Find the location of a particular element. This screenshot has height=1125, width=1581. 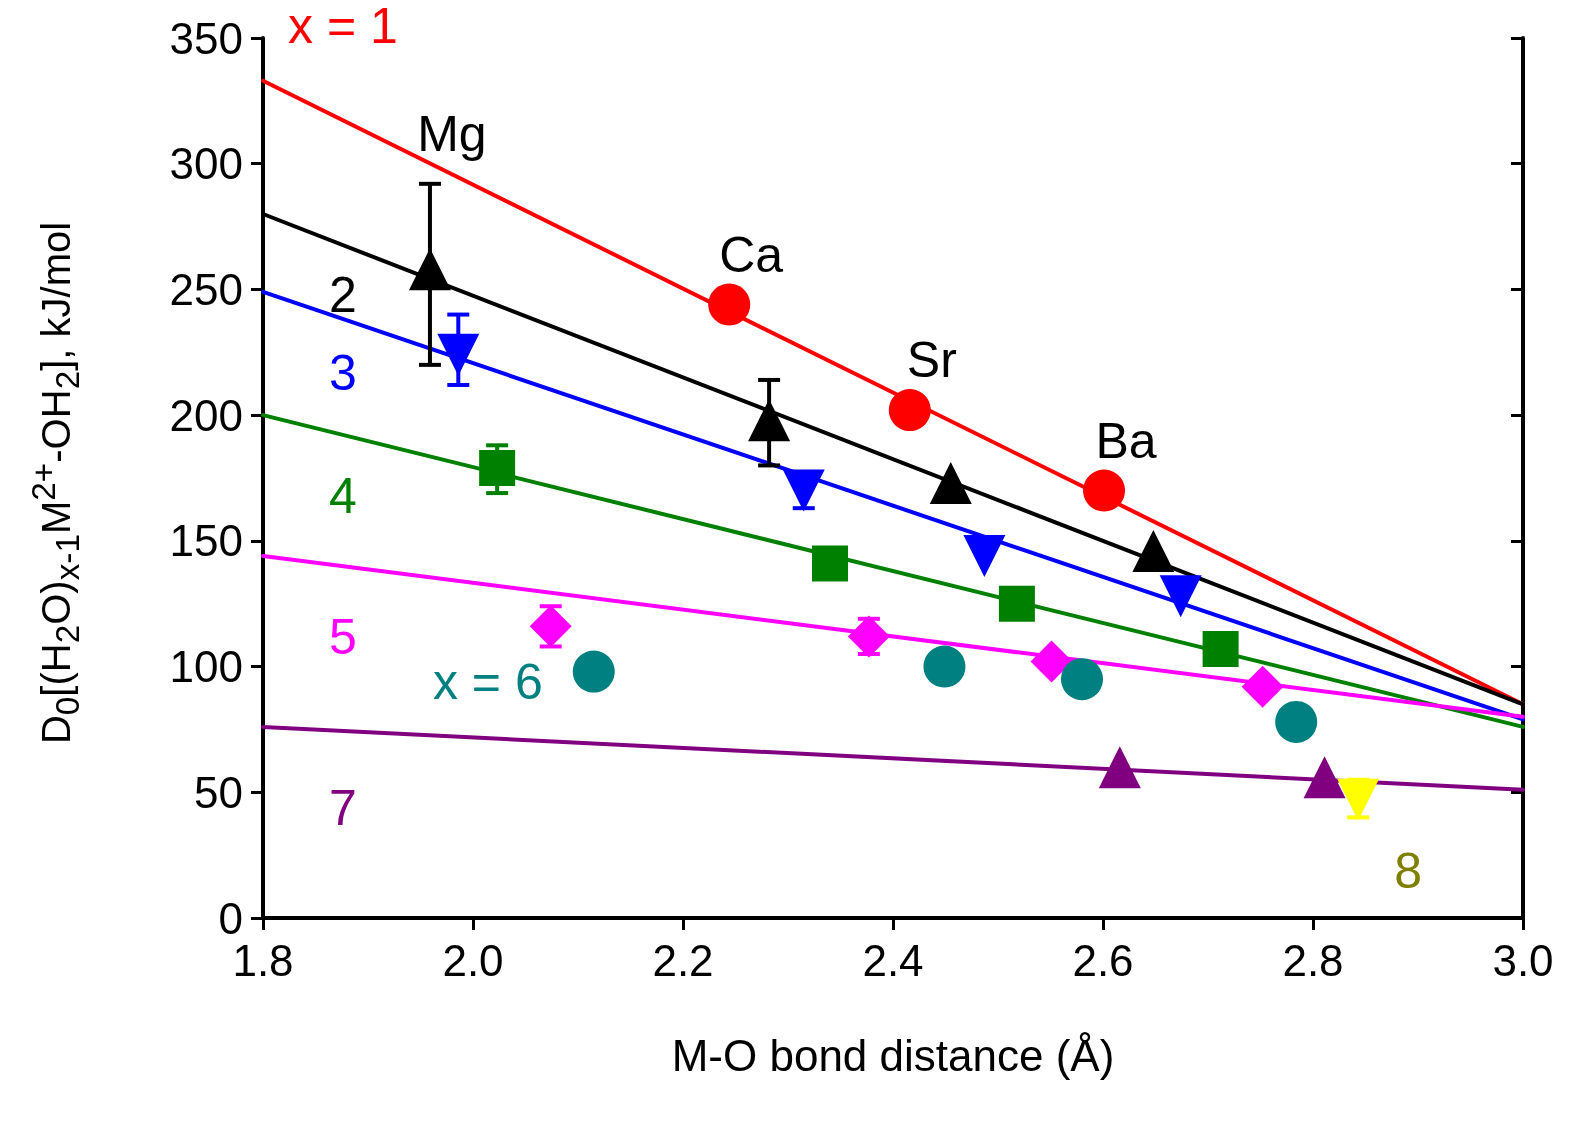

annotation: Mg is located at coordinates (452, 133).